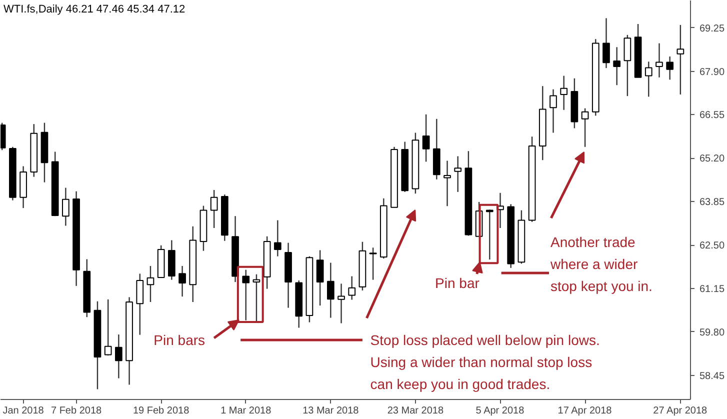  Describe the element at coordinates (712, 116) in the screenshot. I see `y-tick-label: 66.55` at that location.